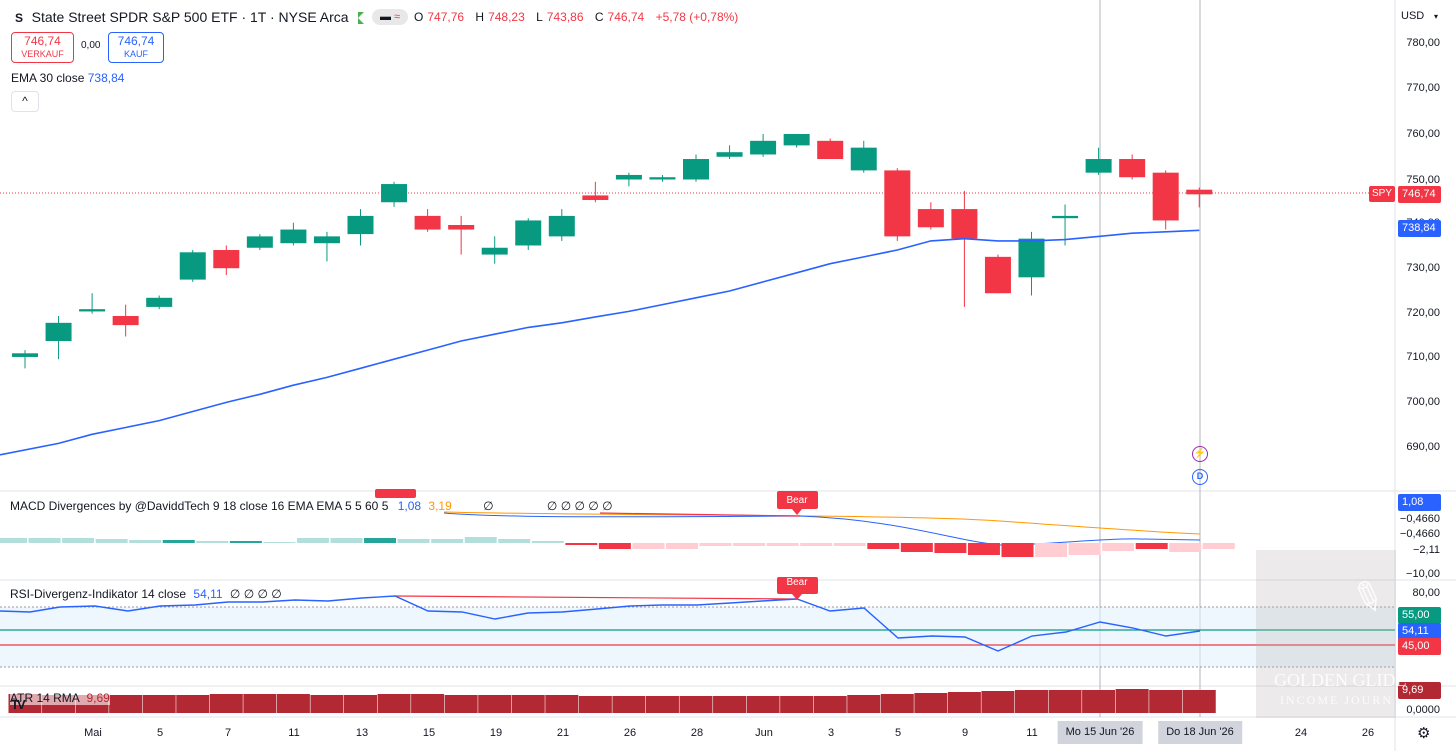  What do you see at coordinates (1423, 357) in the screenshot?
I see `price-tick: 710,00` at bounding box center [1423, 357].